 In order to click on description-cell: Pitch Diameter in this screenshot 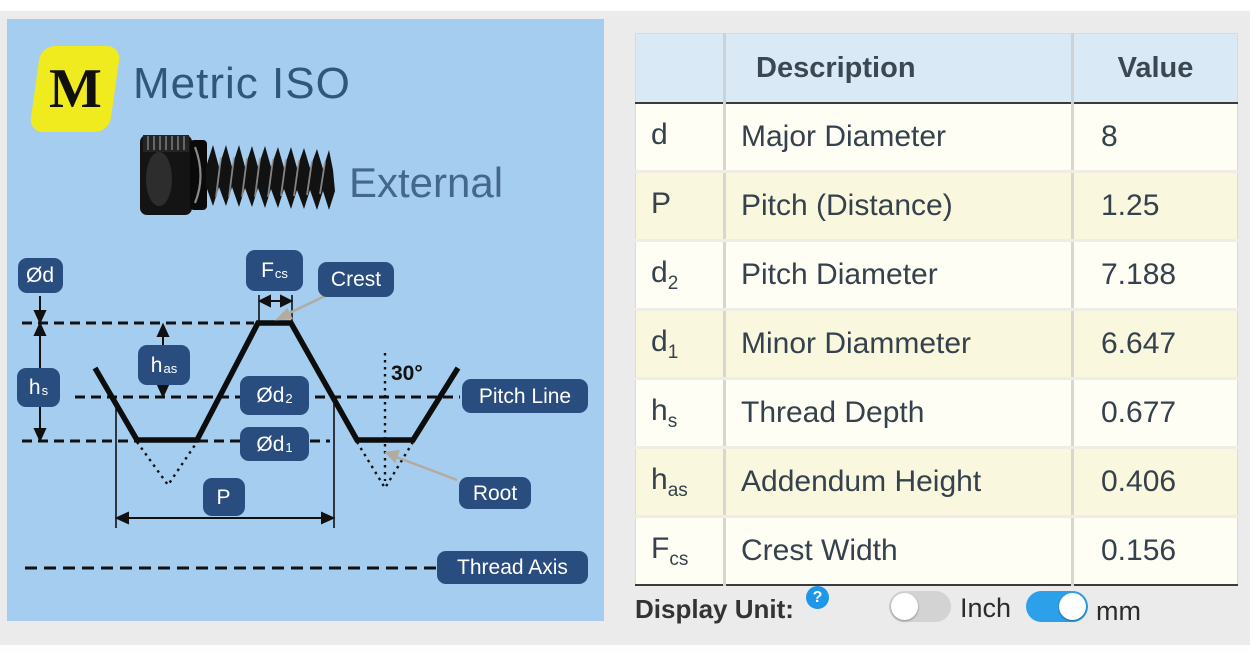, I will do `click(899, 275)`.